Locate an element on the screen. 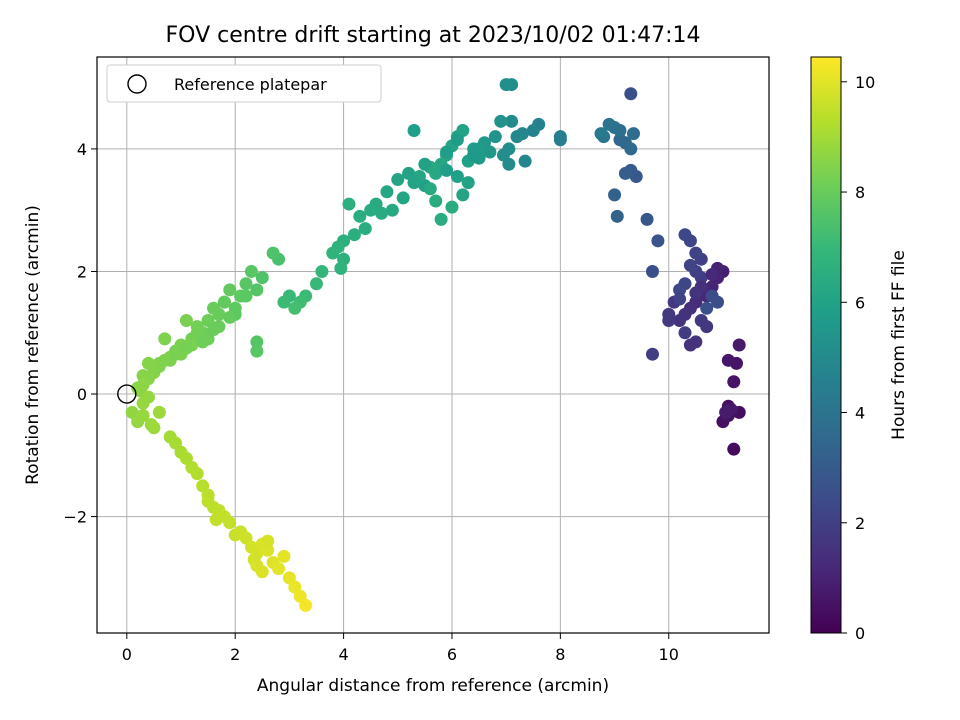 The height and width of the screenshot is (720, 960). y-tick-label: 2 is located at coordinates (82, 271).